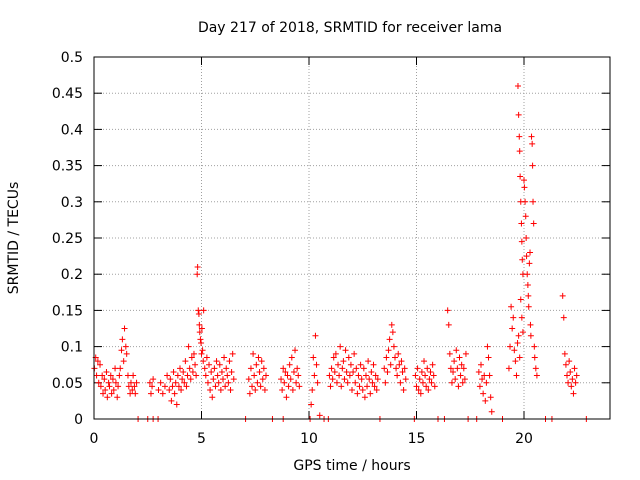  What do you see at coordinates (72, 275) in the screenshot?
I see `y-tick-label: 0.2` at bounding box center [72, 275].